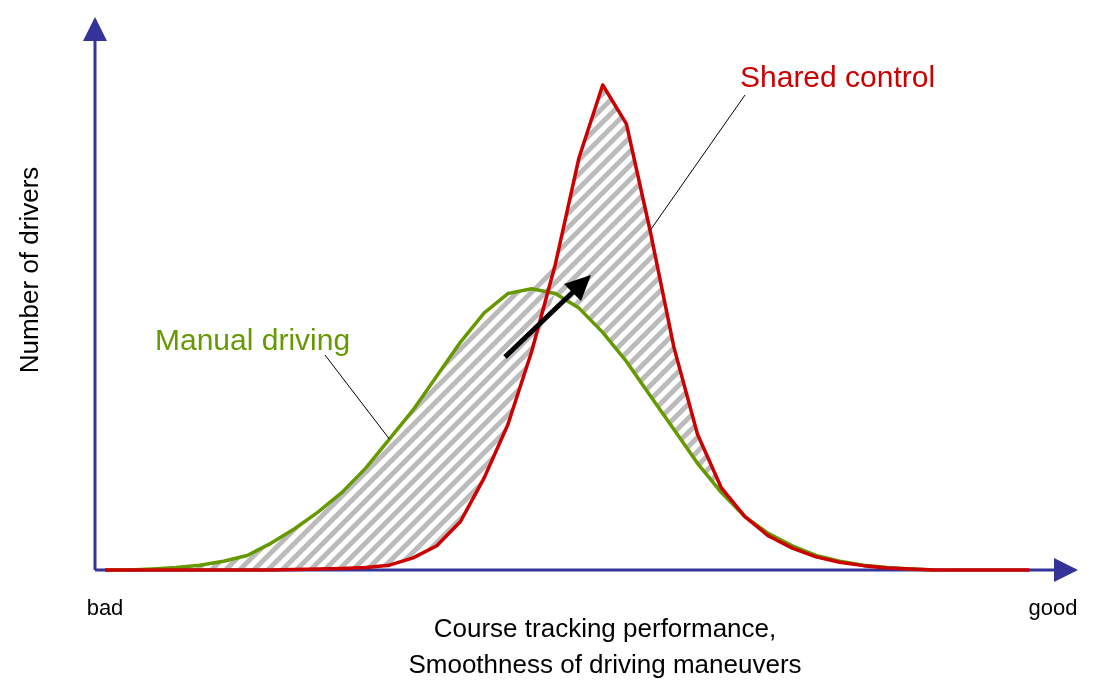 This screenshot has height=684, width=1094. What do you see at coordinates (105, 607) in the screenshot?
I see `x-tick-label: bad` at bounding box center [105, 607].